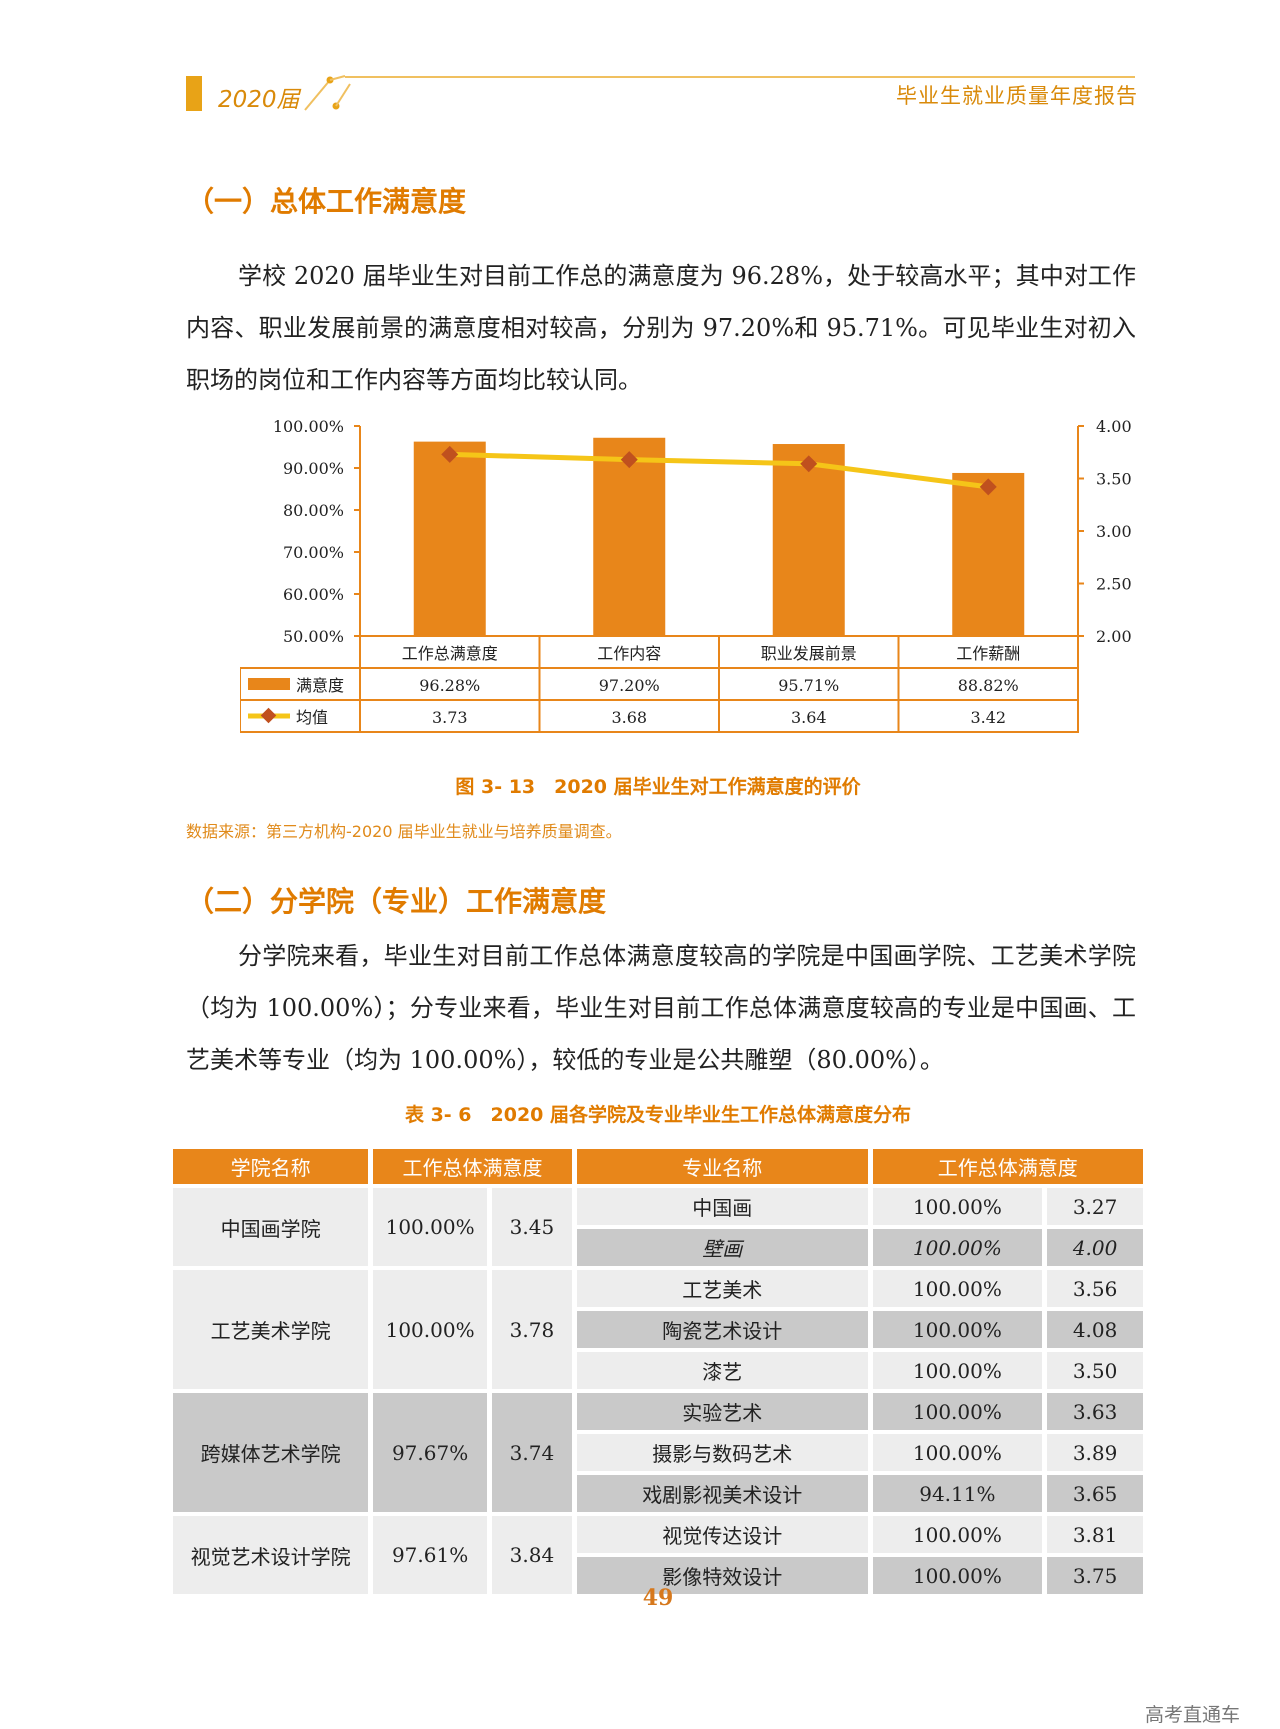 The width and height of the screenshot is (1280, 1729). Describe the element at coordinates (809, 717) in the screenshot. I see `mean-value-label: 3.64` at that location.